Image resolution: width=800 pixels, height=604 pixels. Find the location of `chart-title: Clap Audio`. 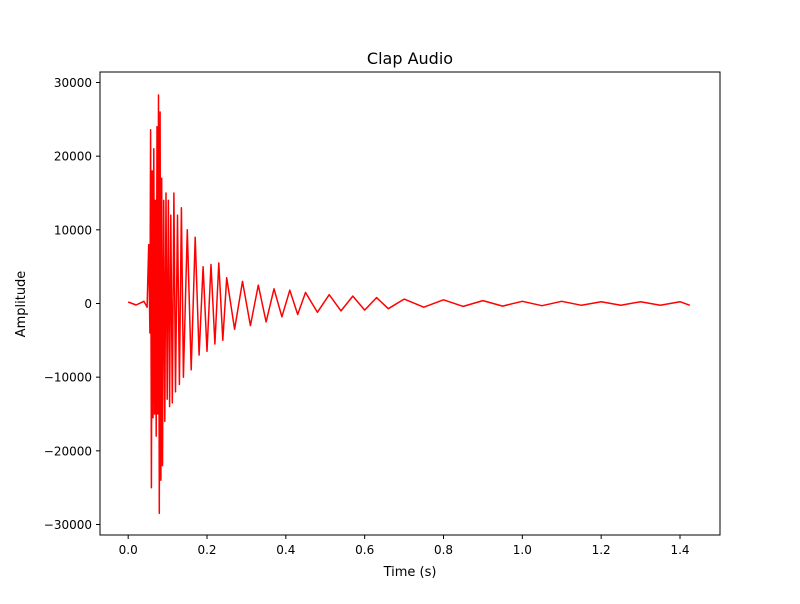

chart-title: Clap Audio is located at coordinates (410, 58).